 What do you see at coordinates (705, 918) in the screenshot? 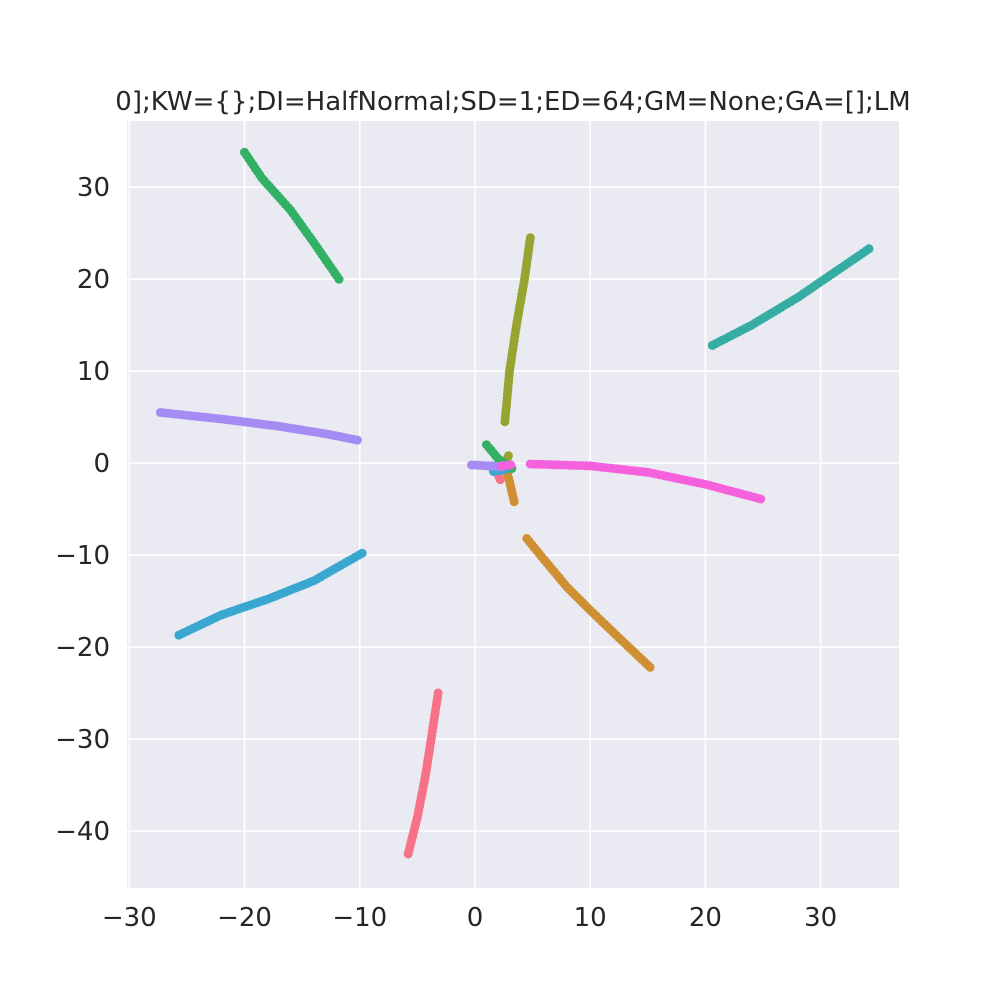
I see `x-tick-label: 20` at bounding box center [705, 918].